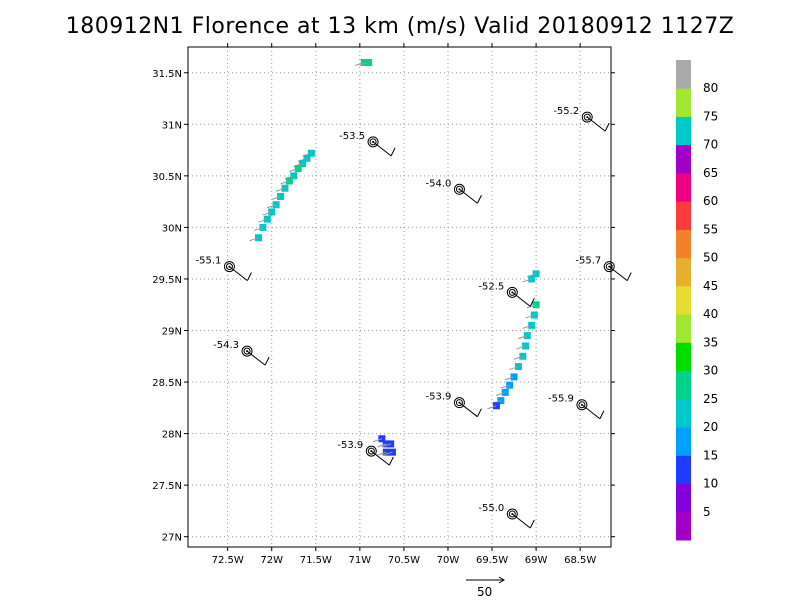 The height and width of the screenshot is (600, 800). I want to click on y-tick-label: 31.5N, so click(167, 74).